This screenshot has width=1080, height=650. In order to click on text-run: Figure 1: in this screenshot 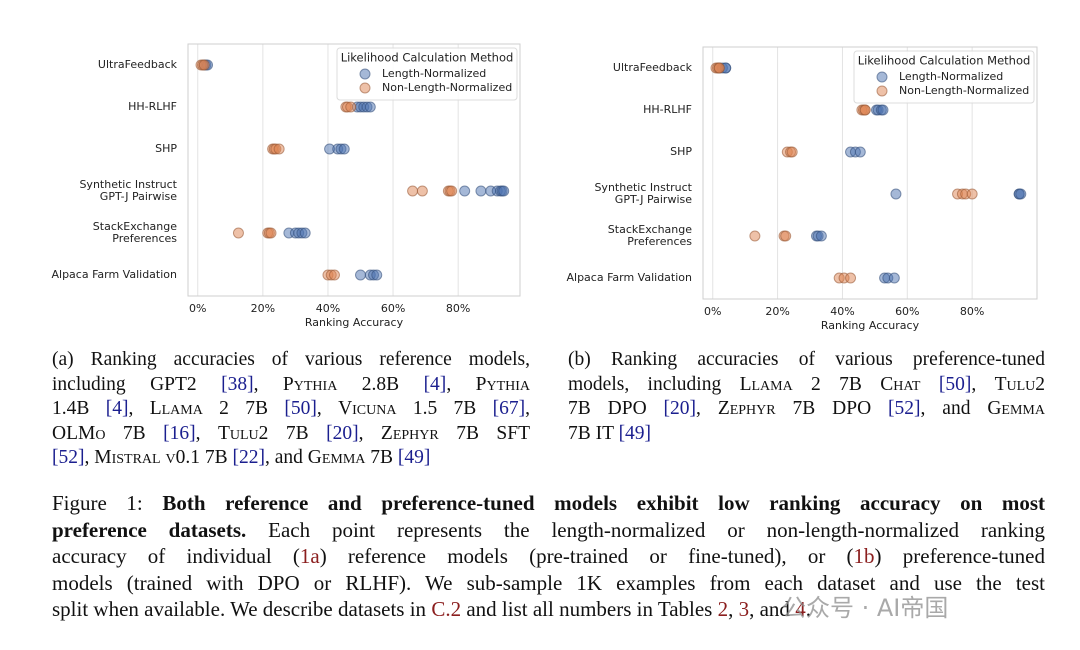, I will do `click(107, 503)`.